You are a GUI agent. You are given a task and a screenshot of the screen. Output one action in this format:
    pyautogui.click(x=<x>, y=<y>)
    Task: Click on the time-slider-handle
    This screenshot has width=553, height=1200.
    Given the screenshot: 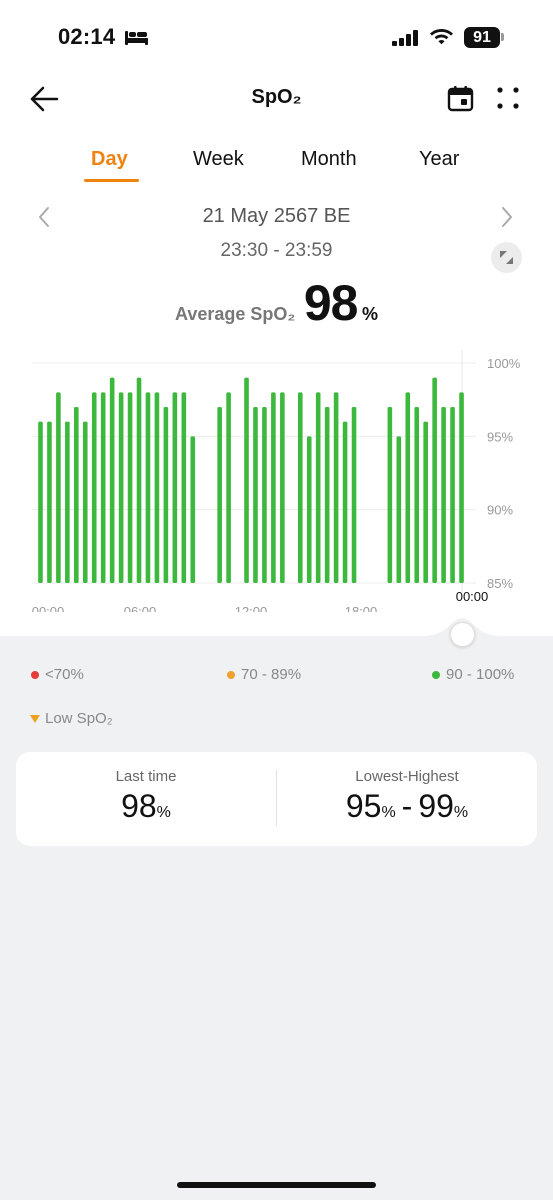 What is the action you would take?
    pyautogui.click(x=462, y=634)
    